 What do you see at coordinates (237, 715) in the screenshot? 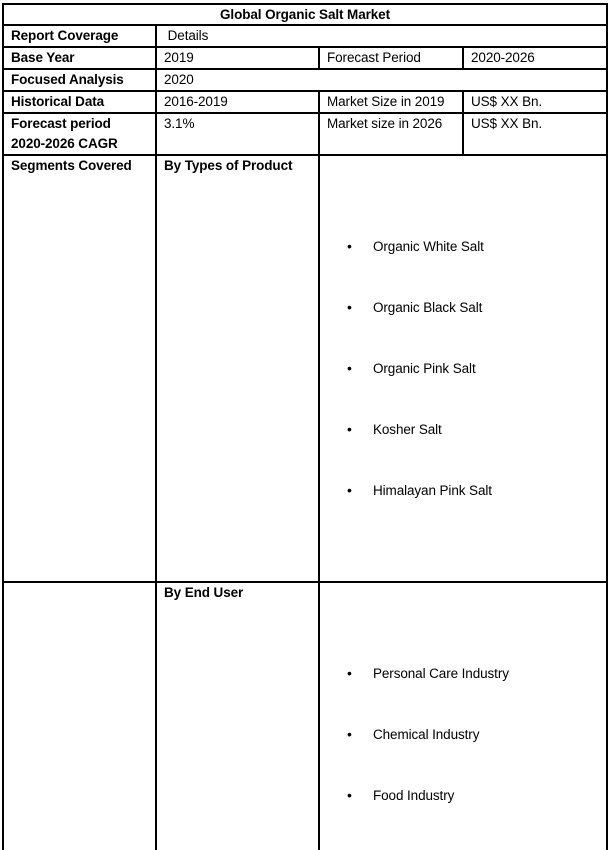
I see `segment-group-enduser-label: By End User` at bounding box center [237, 715].